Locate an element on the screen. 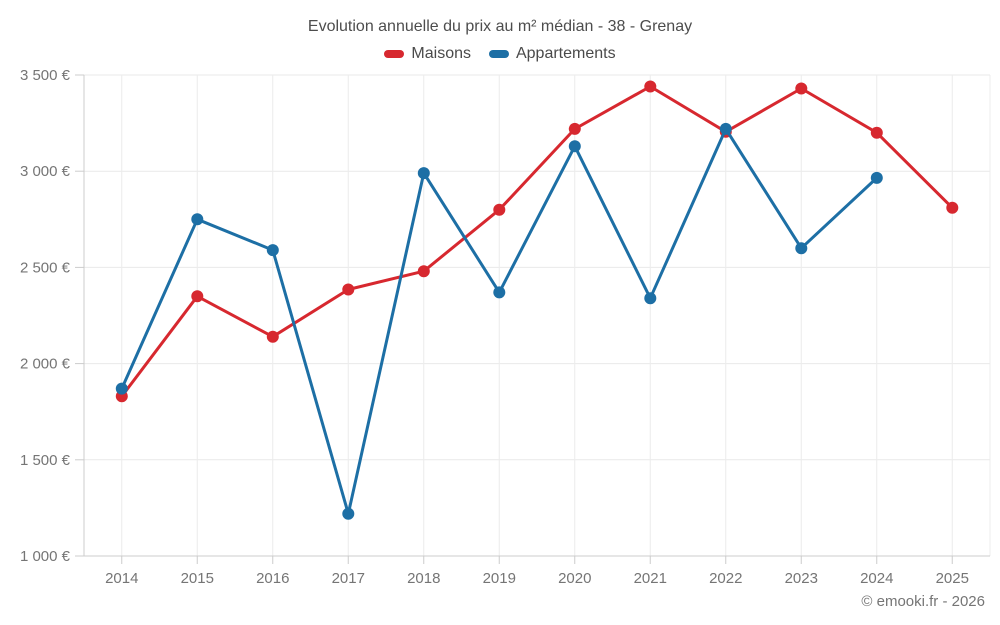 This screenshot has width=1000, height=625. legend-item-maisons: Maisons is located at coordinates (427, 54).